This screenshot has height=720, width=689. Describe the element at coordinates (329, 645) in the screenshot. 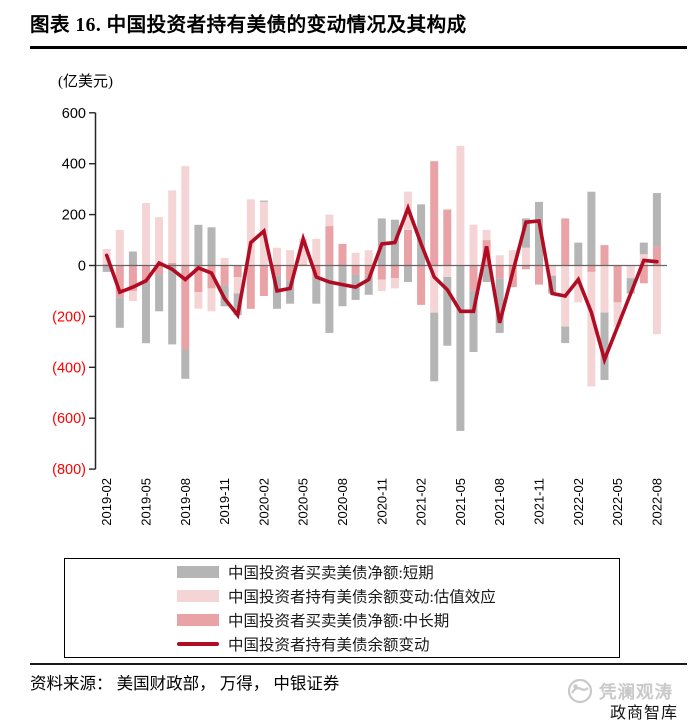

I see `legend-label: 中国投资者持有美债余额变动` at that location.